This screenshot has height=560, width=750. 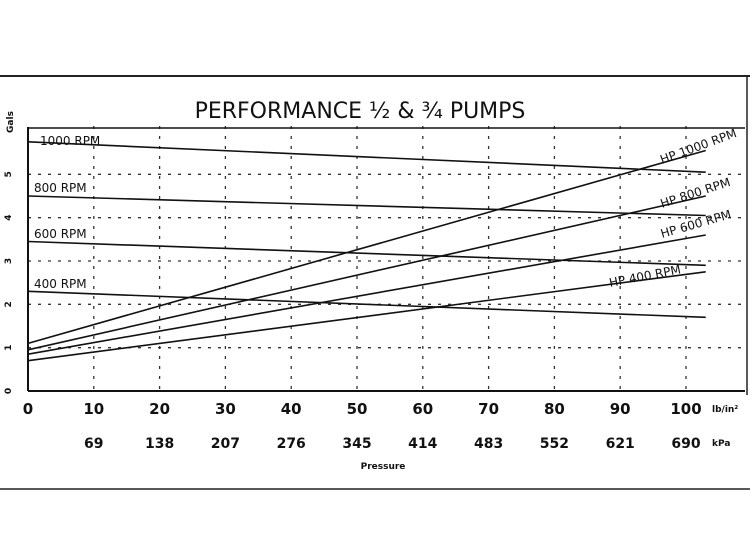 What do you see at coordinates (225, 409) in the screenshot?
I see `x-tick-label-3: 30` at bounding box center [225, 409].